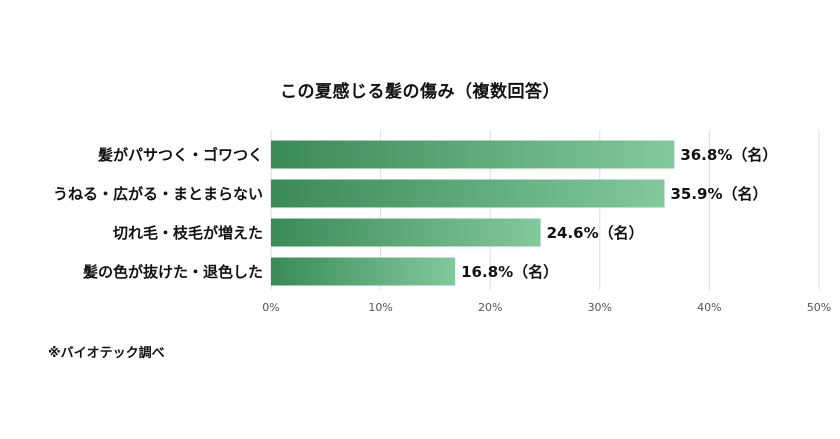 The image size is (840, 439). Describe the element at coordinates (180, 155) in the screenshot. I see `category-label: 髪がパサつく・ゴワつく` at that location.